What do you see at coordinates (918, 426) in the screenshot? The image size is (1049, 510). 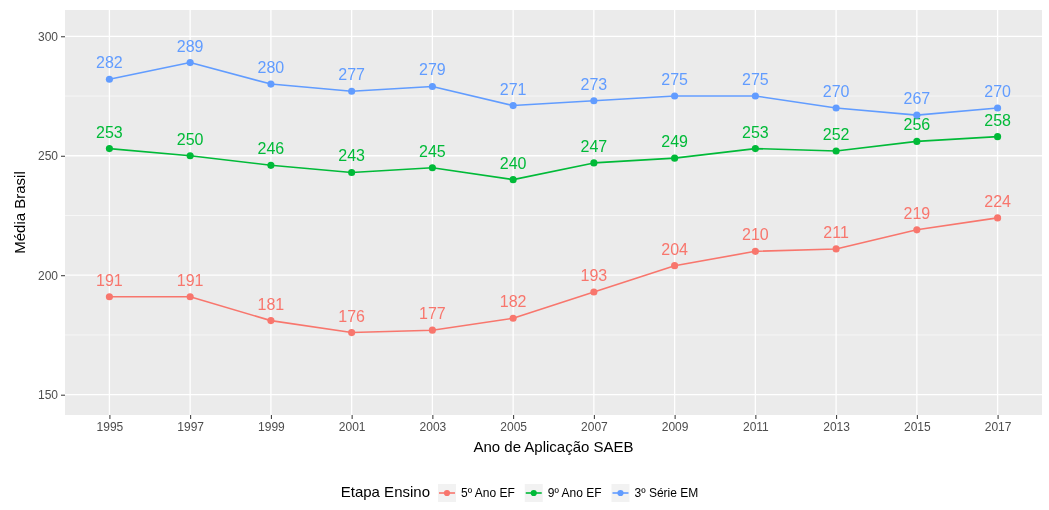 I see `x-tick-label: 2015` at bounding box center [918, 426].